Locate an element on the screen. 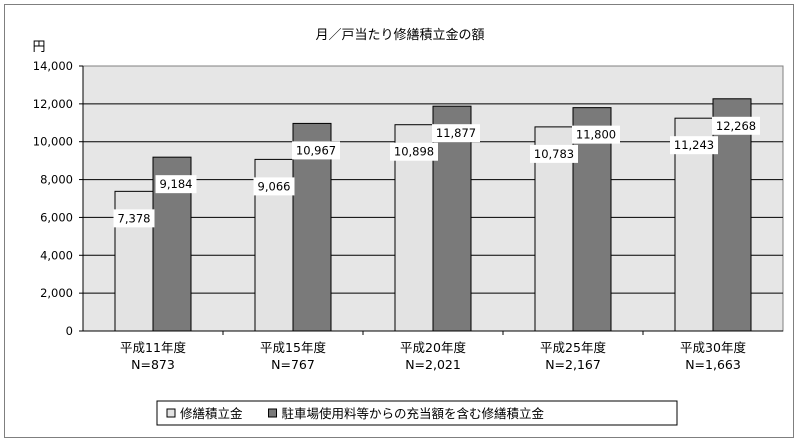  data-label: 11,877 is located at coordinates (456, 133).